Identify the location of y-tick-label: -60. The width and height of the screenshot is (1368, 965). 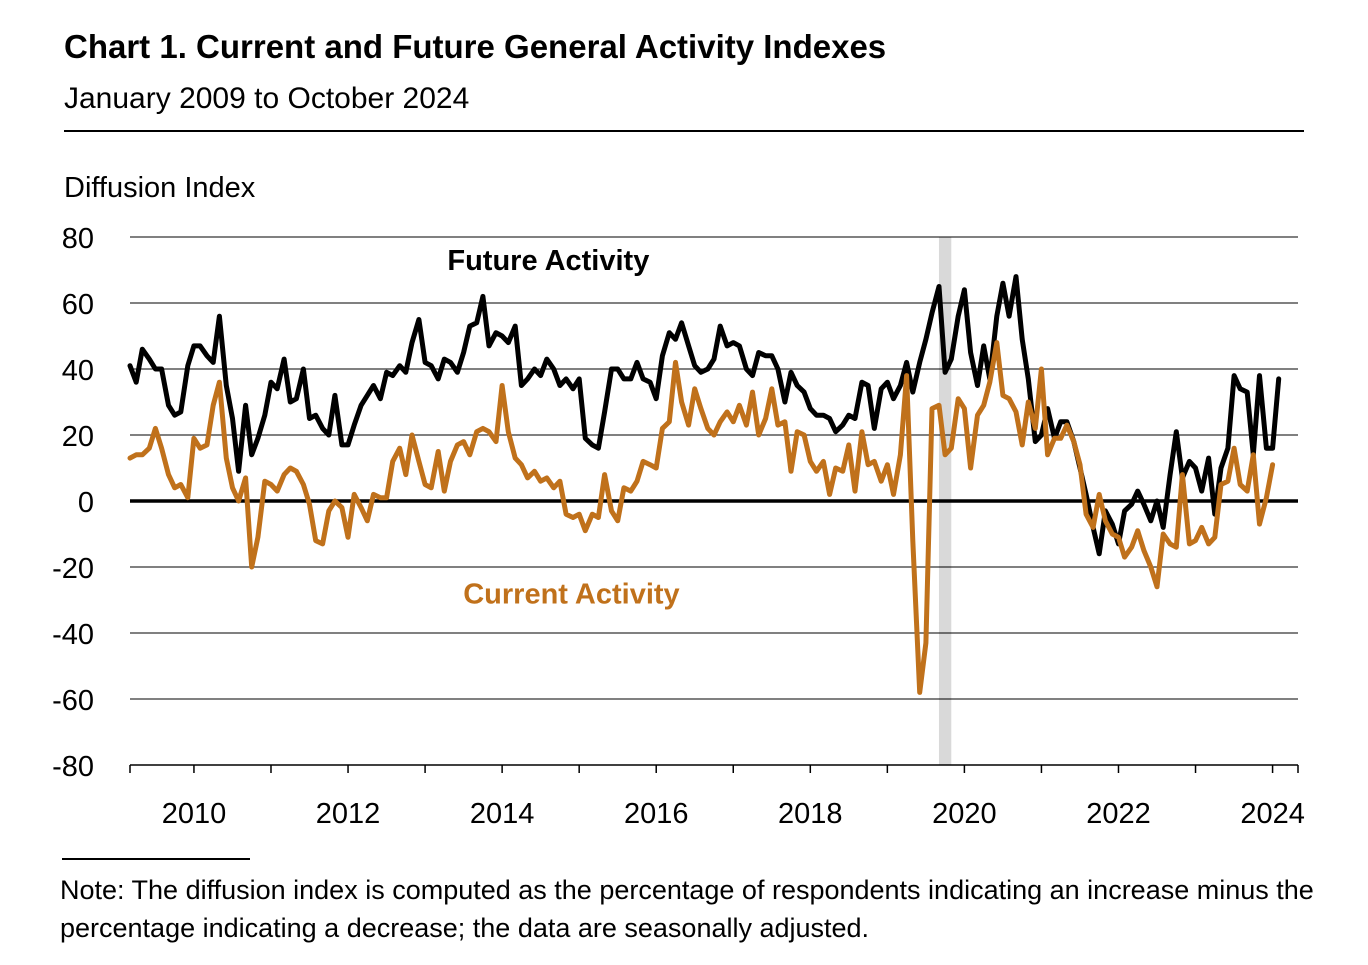
(73, 701).